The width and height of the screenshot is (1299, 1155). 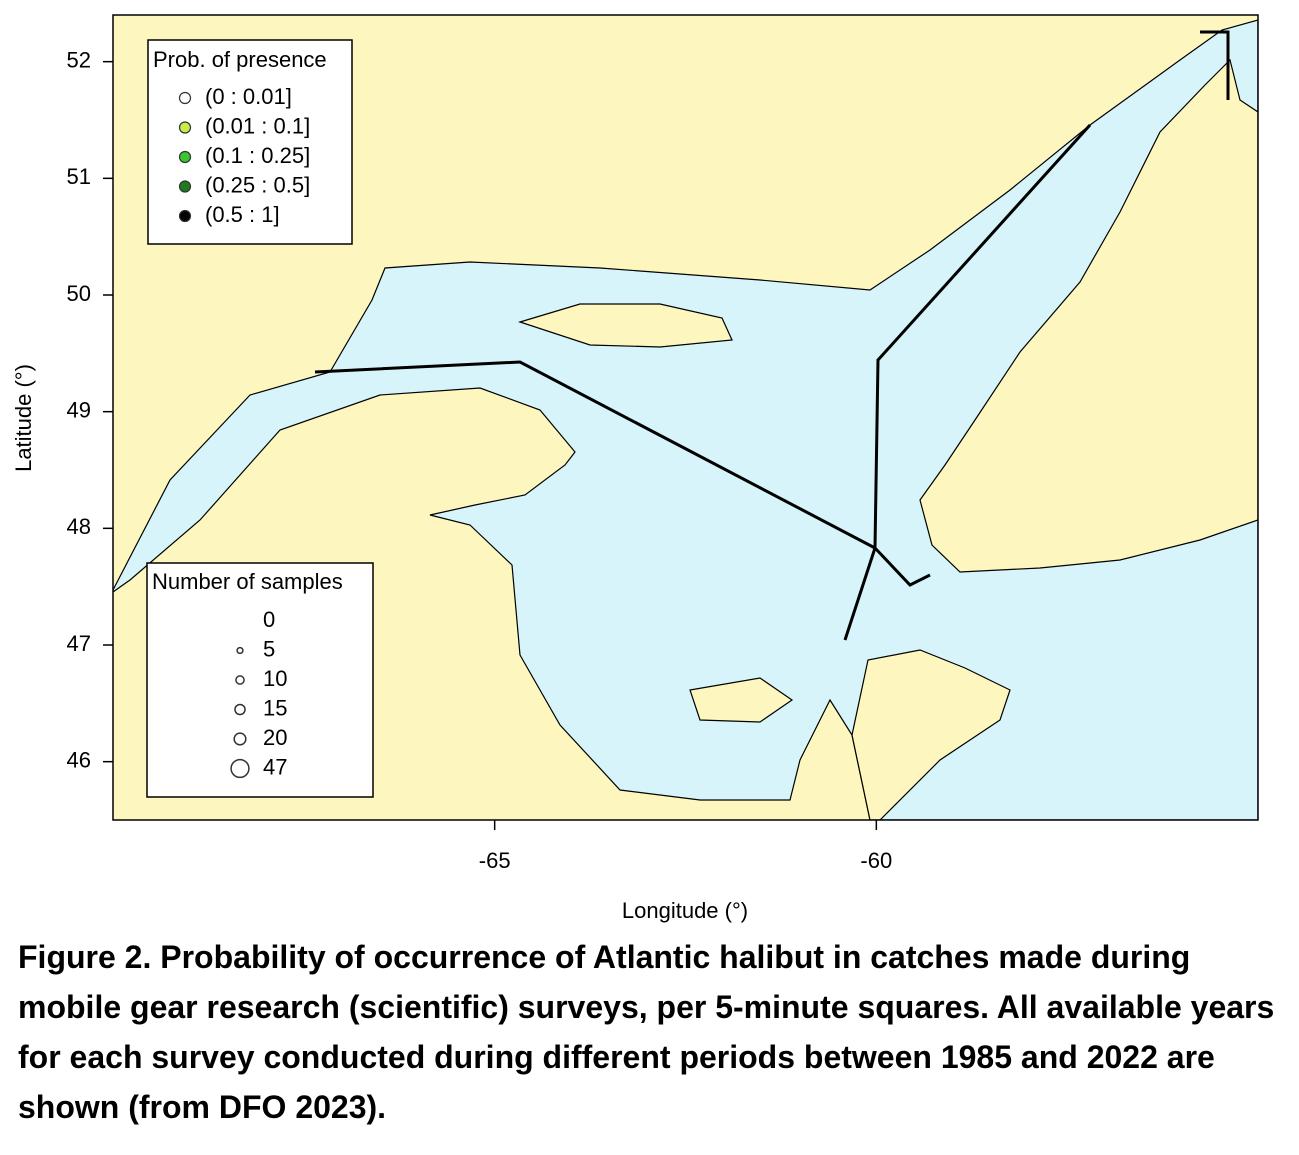 What do you see at coordinates (931, 734) in the screenshot?
I see `nova-scotia` at bounding box center [931, 734].